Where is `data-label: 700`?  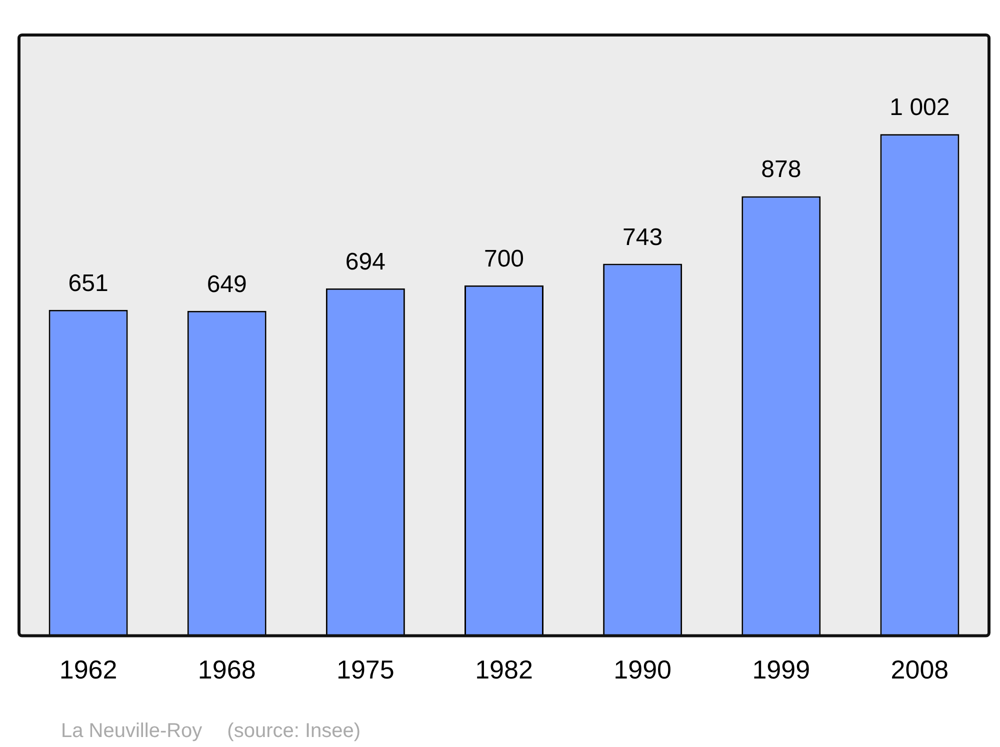 data-label: 700 is located at coordinates (504, 258).